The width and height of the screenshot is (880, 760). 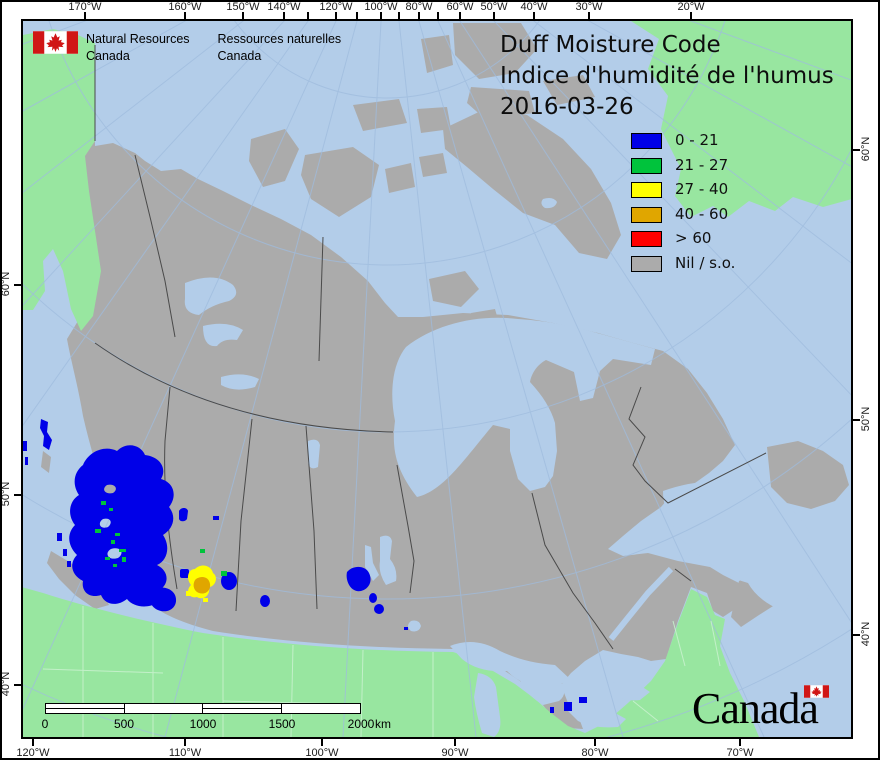 What do you see at coordinates (161, 538) in the screenshot?
I see `dmc-patches-green` at bounding box center [161, 538].